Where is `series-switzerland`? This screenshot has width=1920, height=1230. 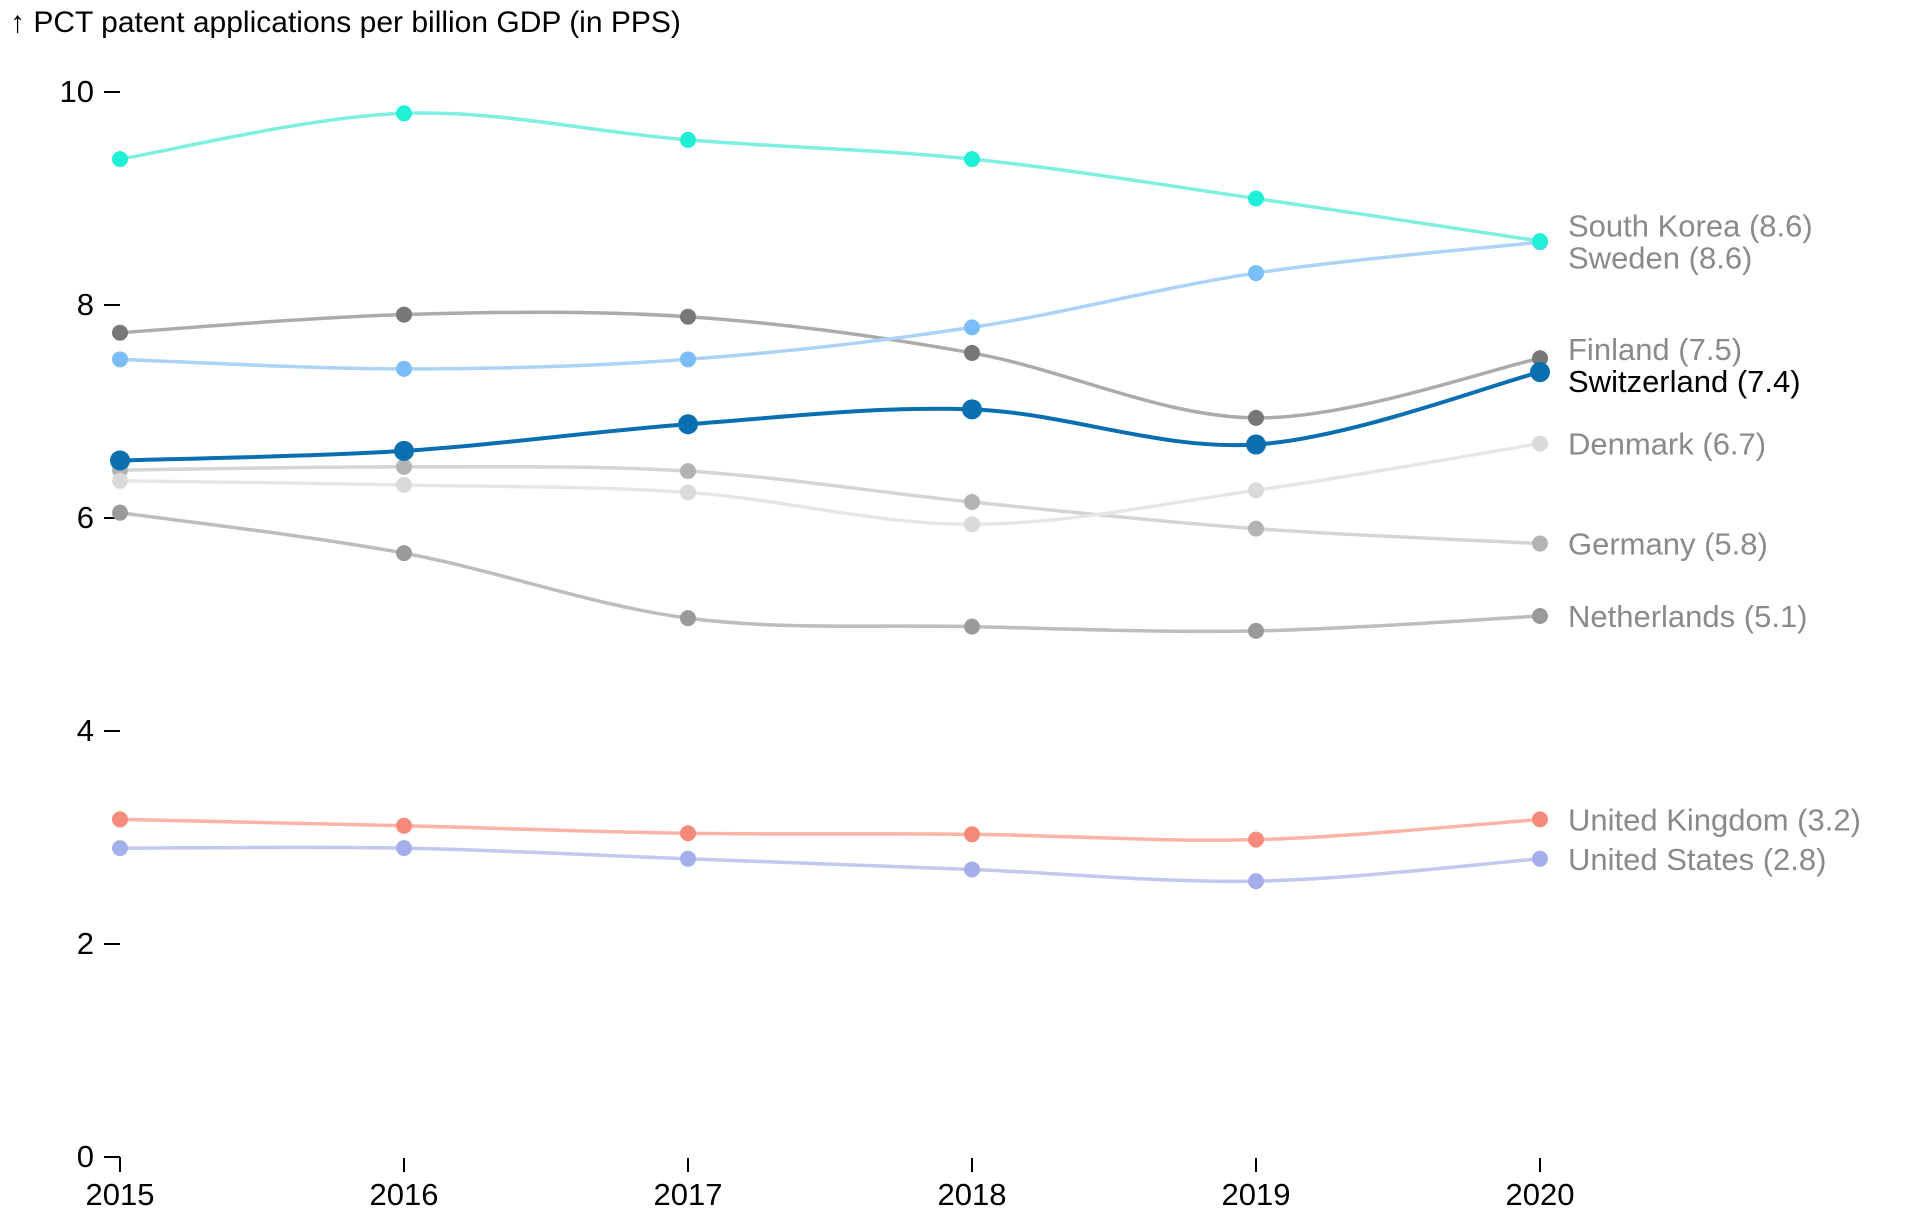
series-switzerland is located at coordinates (830, 416).